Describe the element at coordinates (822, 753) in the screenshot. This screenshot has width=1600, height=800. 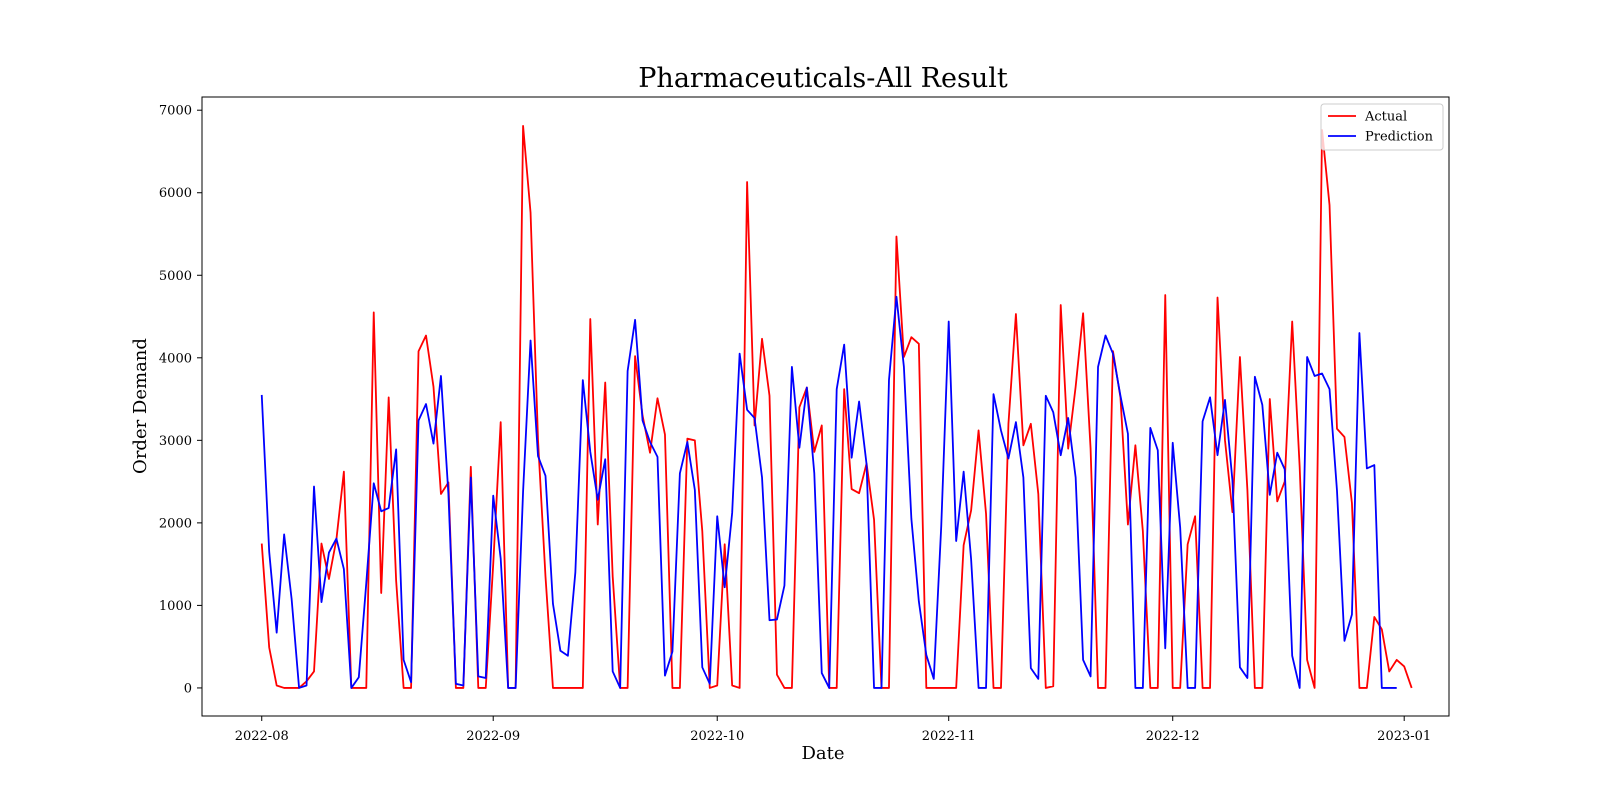
I see `x-axis-label: Date` at that location.